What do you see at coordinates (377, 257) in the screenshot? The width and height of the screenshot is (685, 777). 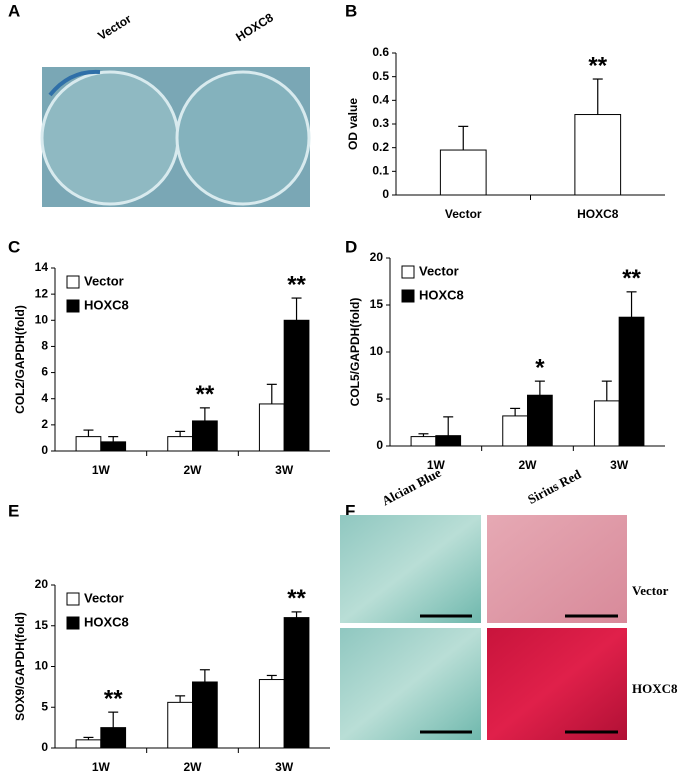 I see `y-tick-label: 20` at bounding box center [377, 257].